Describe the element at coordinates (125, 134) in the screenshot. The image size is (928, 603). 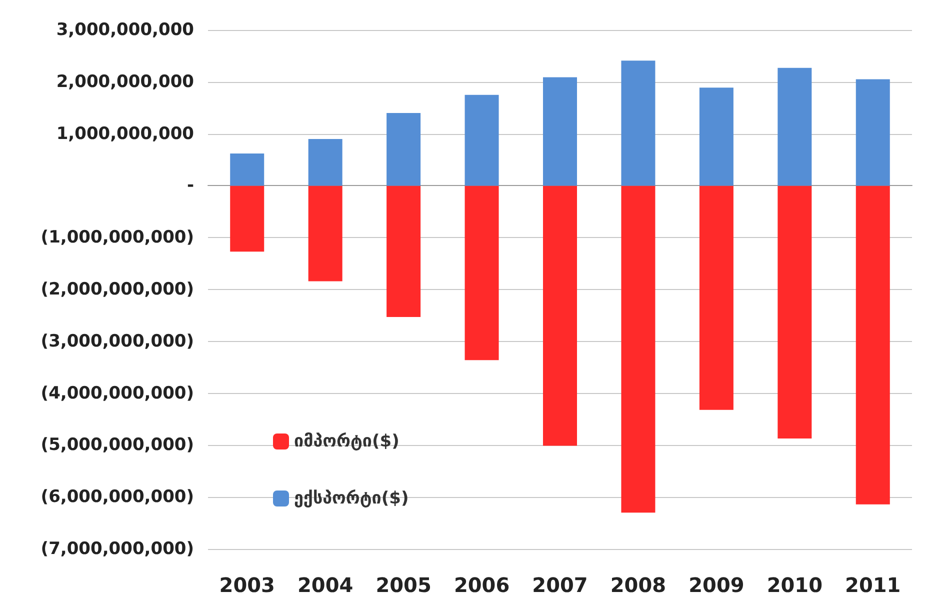
I see `y-tick-label: 1,000,000,000` at that location.